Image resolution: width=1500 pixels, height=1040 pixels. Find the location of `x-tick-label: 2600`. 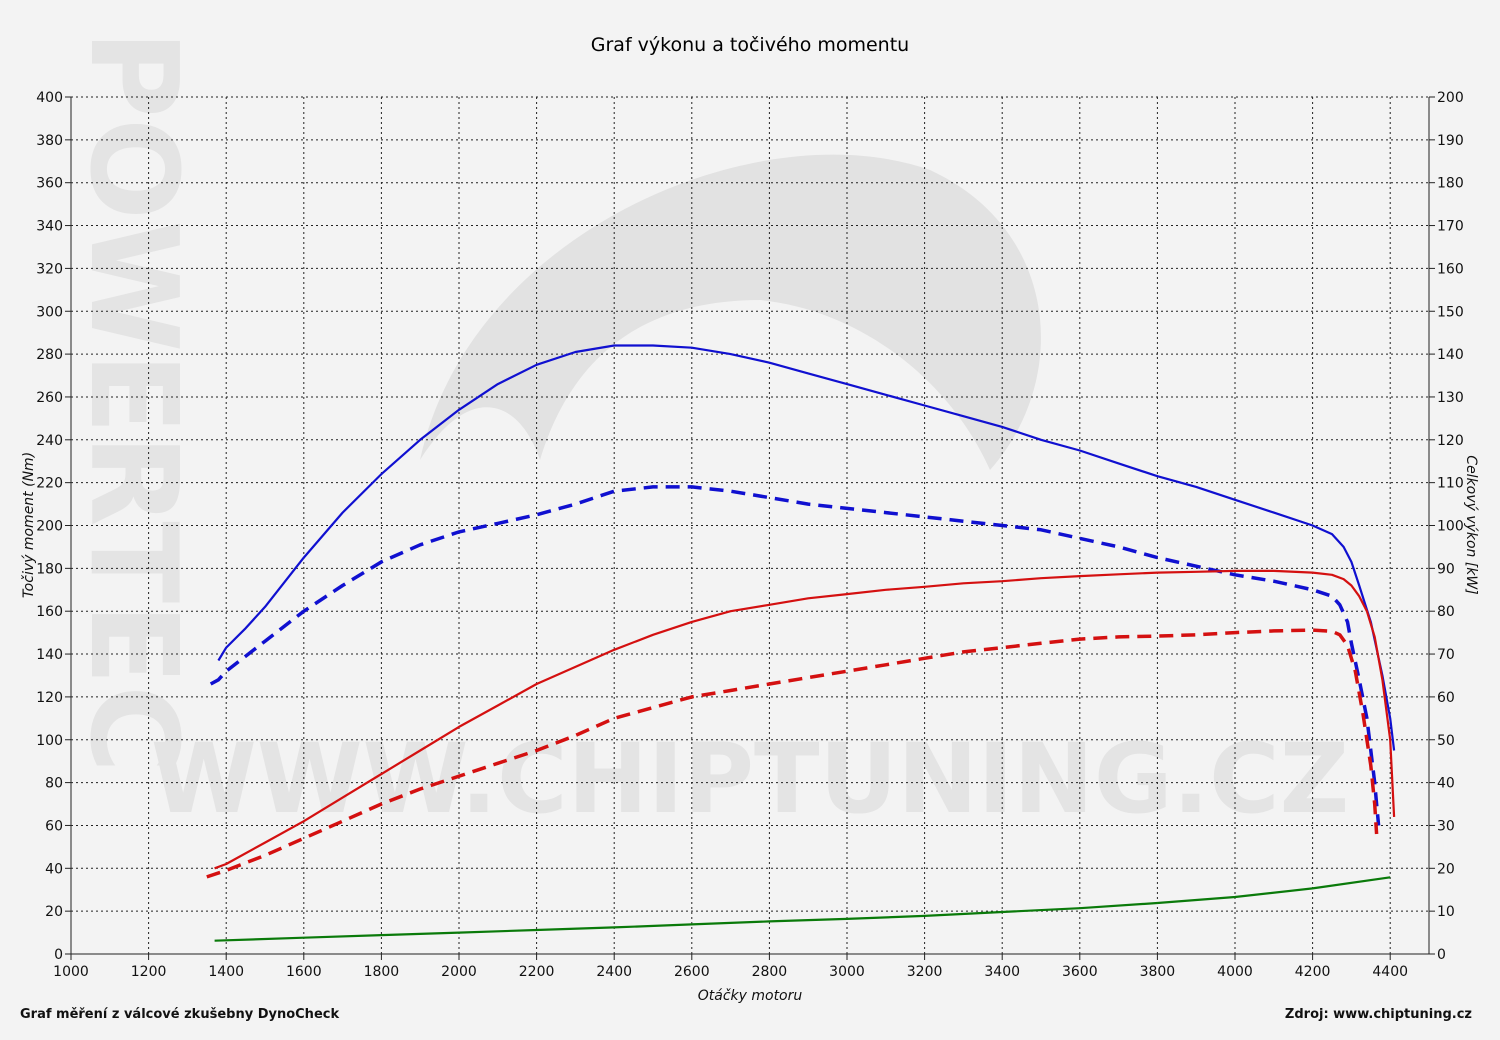

x-tick-label: 2600 is located at coordinates (692, 972).